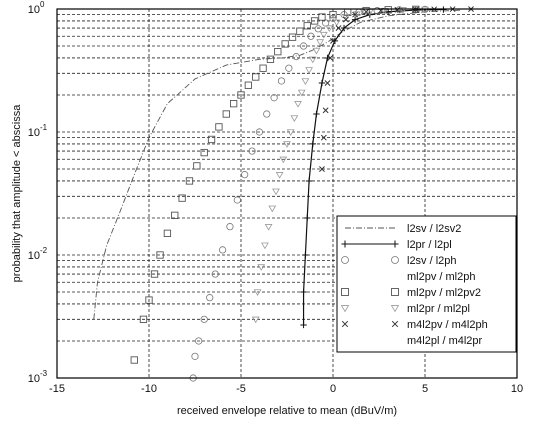 The image size is (542, 422). I want to click on legend-item-6: m4l2pv / m4l2ph m4l2pl / m4l2pr, so click(414, 333).